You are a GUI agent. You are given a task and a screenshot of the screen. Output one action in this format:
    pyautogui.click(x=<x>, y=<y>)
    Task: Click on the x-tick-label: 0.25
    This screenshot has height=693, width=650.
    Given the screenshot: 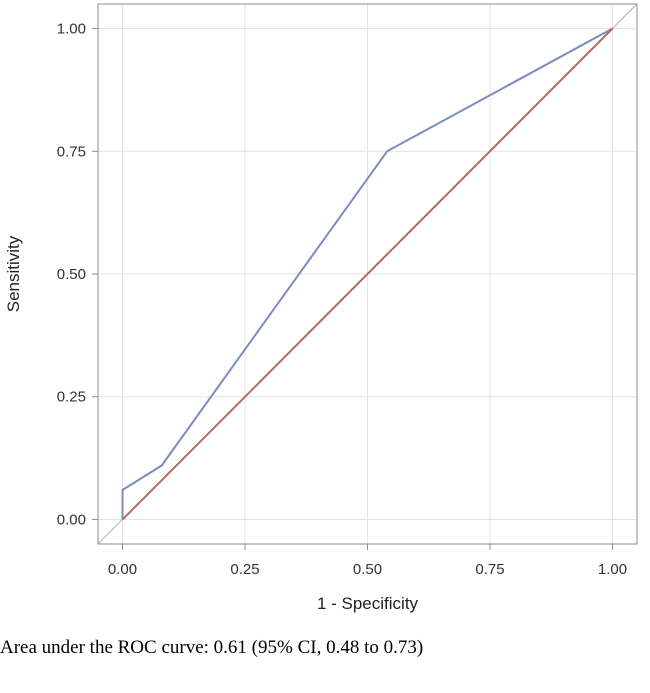 What is the action you would take?
    pyautogui.click(x=244, y=569)
    